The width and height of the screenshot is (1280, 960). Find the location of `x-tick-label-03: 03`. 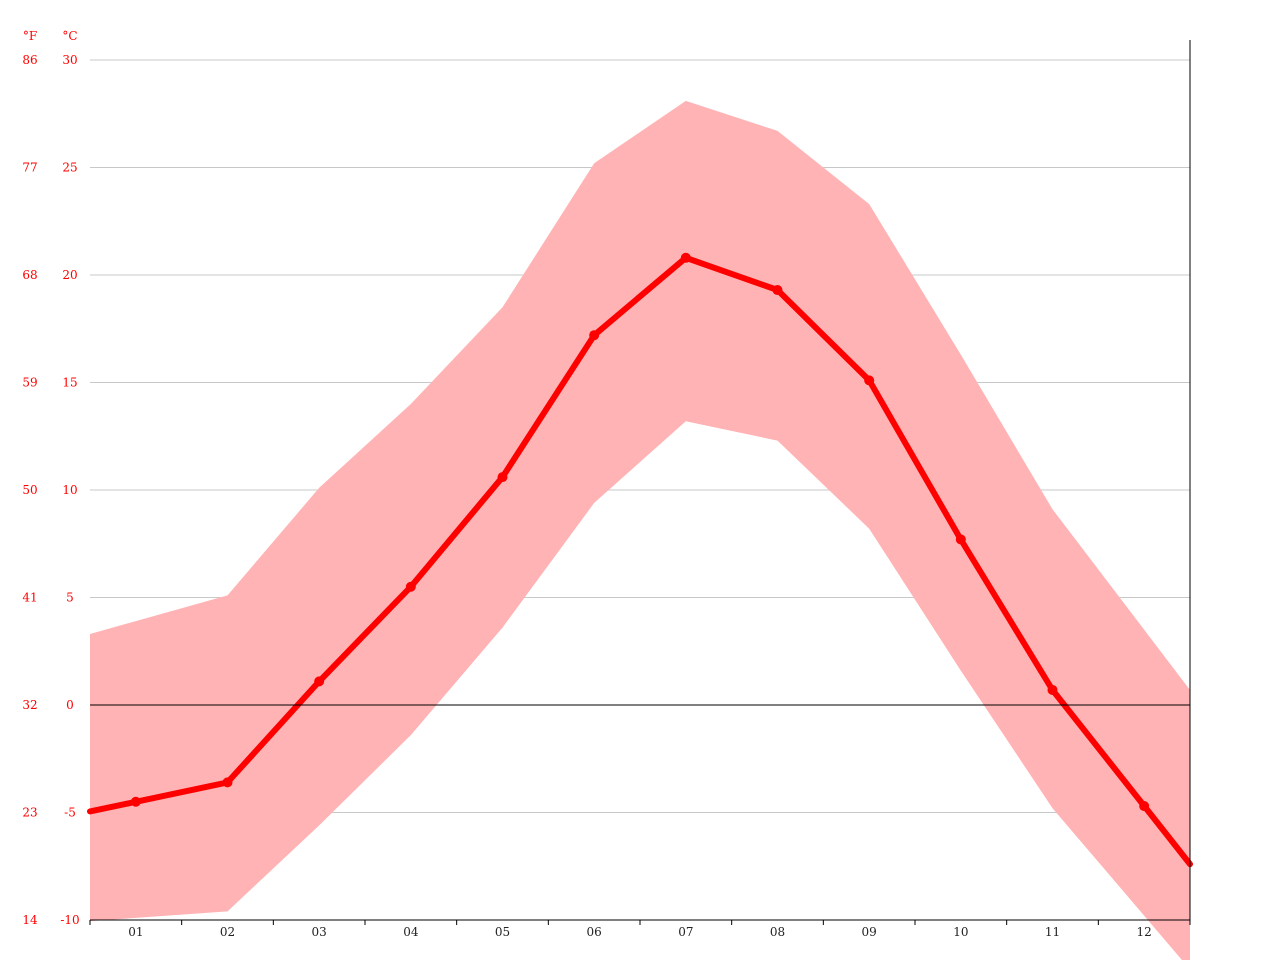

x-tick-label-03: 03 is located at coordinates (319, 932).